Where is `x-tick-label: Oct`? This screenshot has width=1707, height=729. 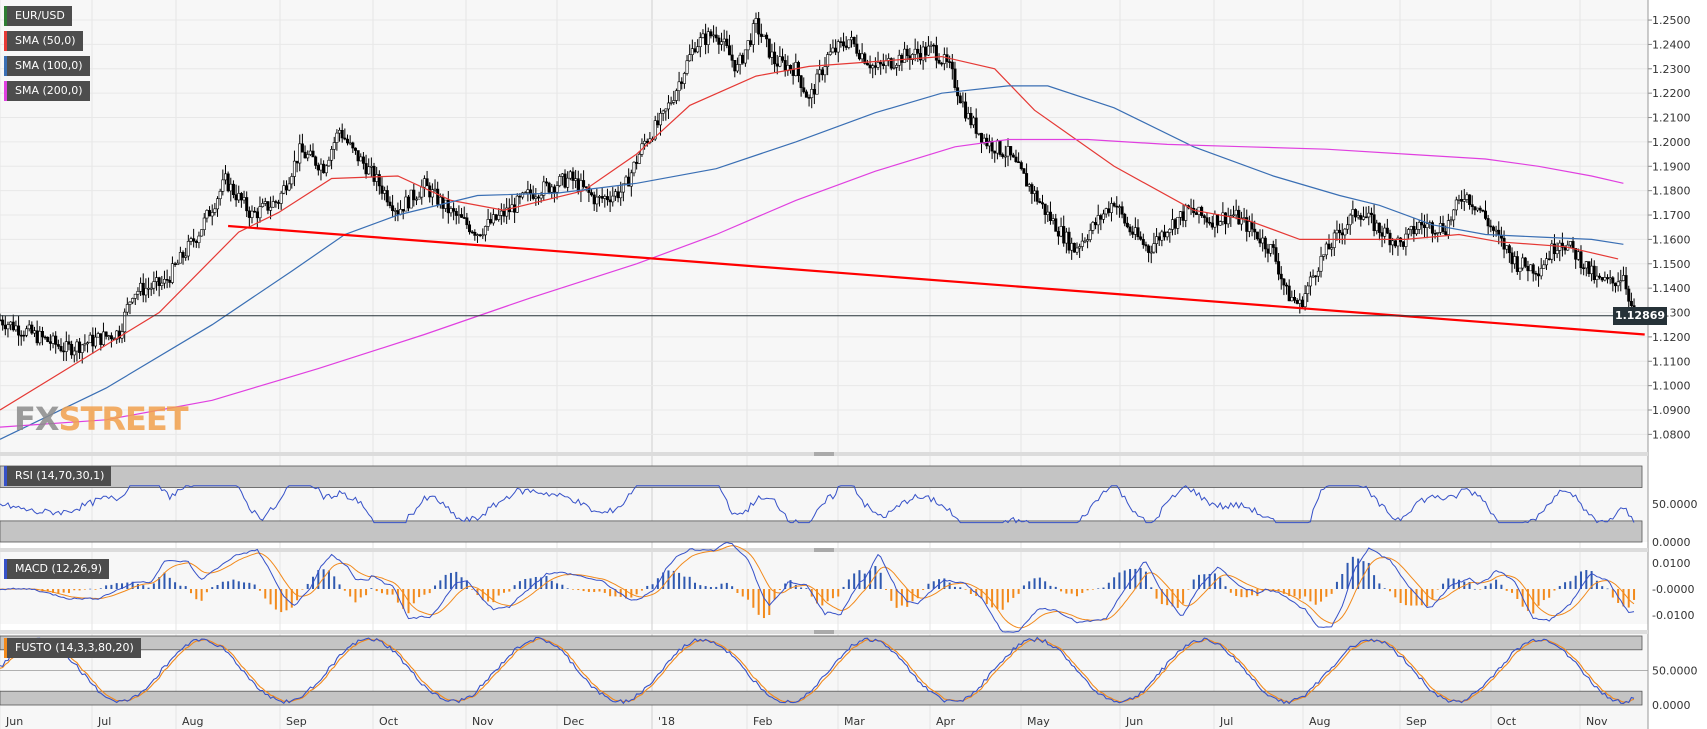
x-tick-label: Oct is located at coordinates (389, 721).